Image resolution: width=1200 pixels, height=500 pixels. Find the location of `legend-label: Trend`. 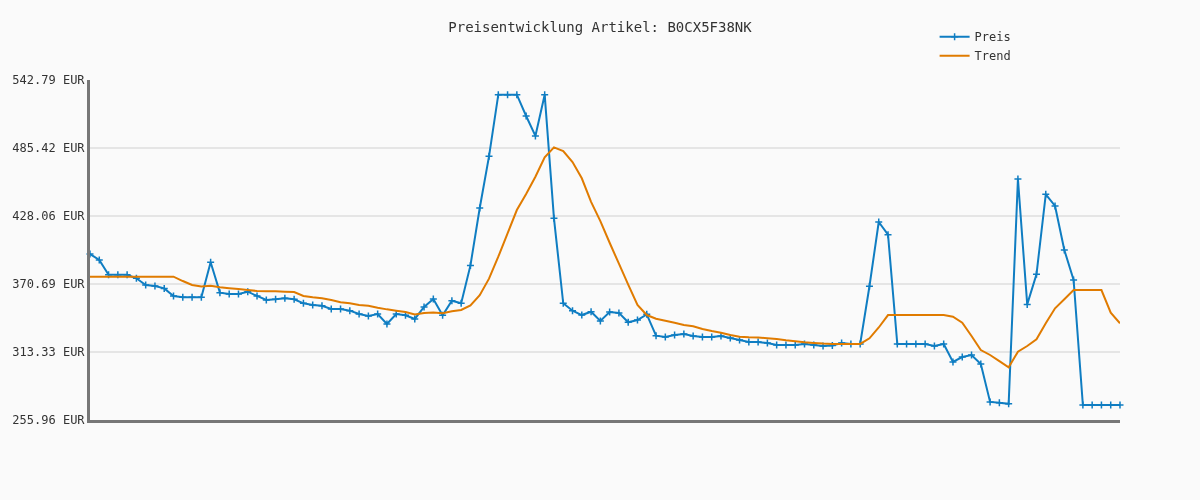

legend-label: Trend is located at coordinates (992, 56).